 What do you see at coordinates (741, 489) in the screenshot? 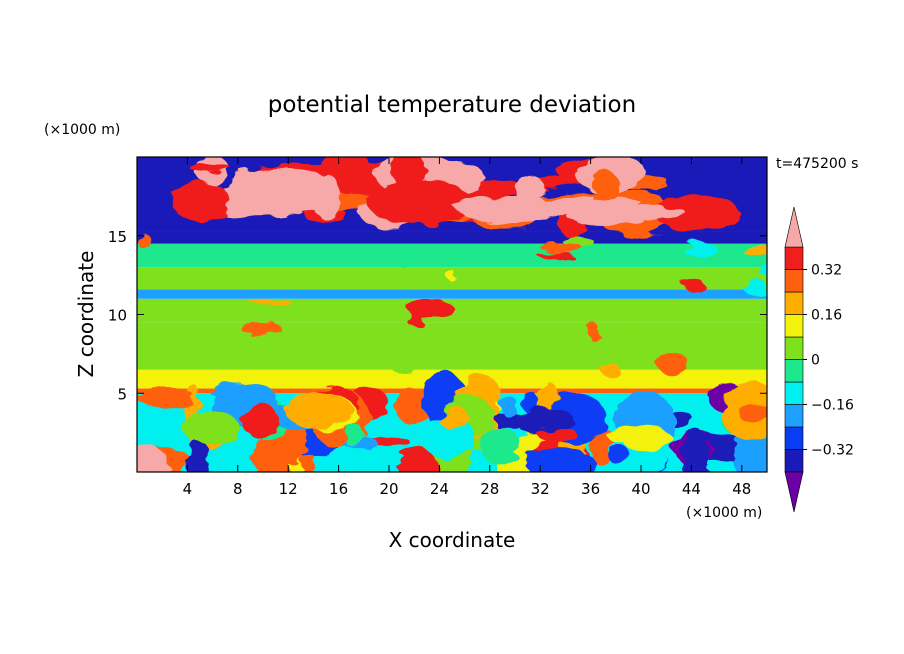
I see `x-tick-label: 48` at bounding box center [741, 489].